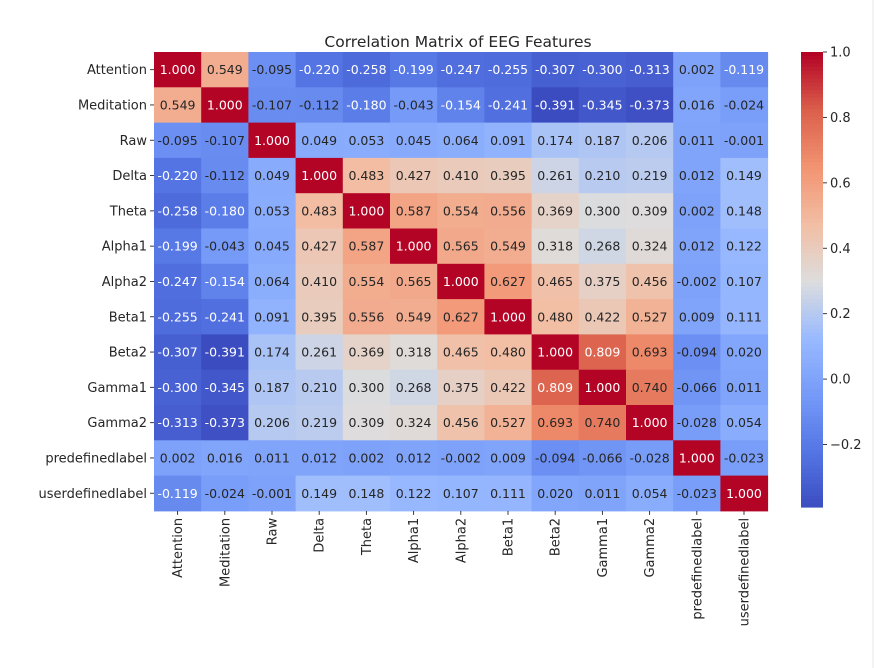 This screenshot has width=874, height=668. Describe the element at coordinates (93, 494) in the screenshot. I see `y-tick-label: userdefinedlabel` at that location.